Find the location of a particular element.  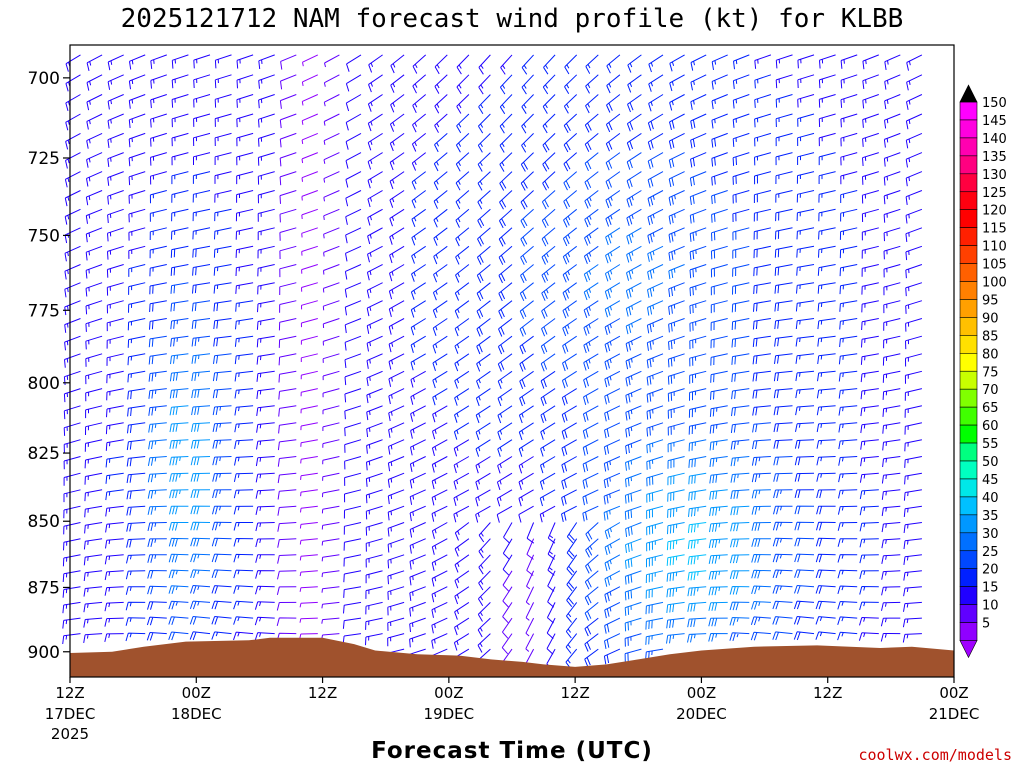

colorbar-label: 100 is located at coordinates (994, 283).